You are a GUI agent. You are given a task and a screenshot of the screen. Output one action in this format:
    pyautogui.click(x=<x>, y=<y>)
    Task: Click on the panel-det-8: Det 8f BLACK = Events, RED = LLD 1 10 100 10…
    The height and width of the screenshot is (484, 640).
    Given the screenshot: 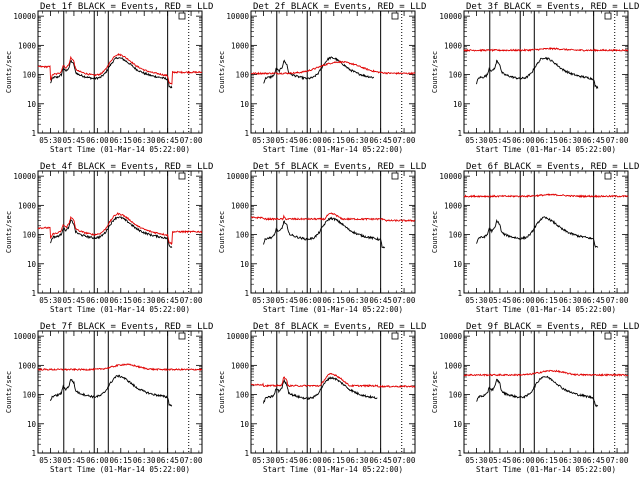 What is the action you would take?
    pyautogui.click(x=322, y=398)
    